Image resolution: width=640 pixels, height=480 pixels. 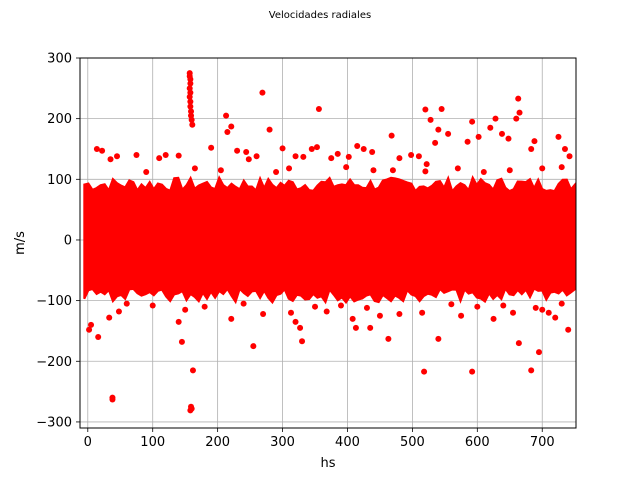 What do you see at coordinates (477, 442) in the screenshot?
I see `x-tick-label: 600` at bounding box center [477, 442].